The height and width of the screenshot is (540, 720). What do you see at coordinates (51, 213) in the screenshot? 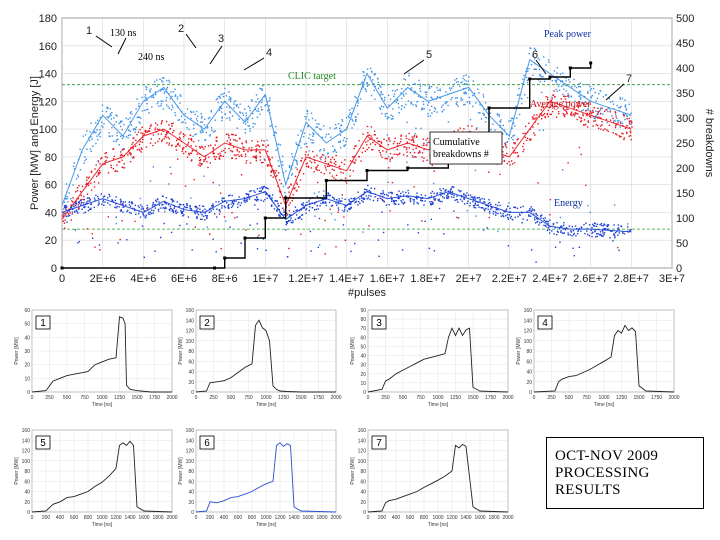
I see `main-ytick-label: 40` at bounding box center [51, 213].